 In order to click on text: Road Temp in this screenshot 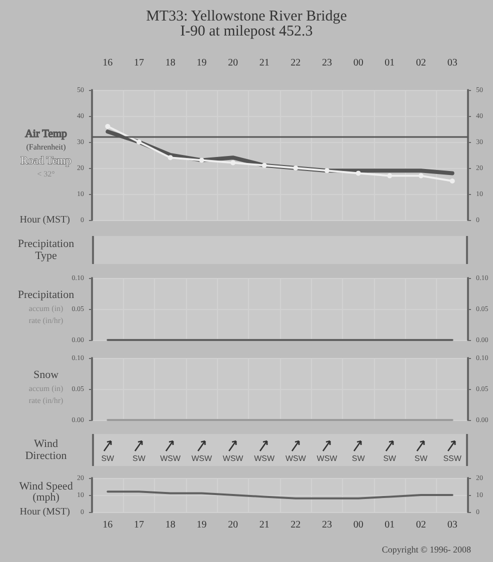, I will do `click(46, 160)`.